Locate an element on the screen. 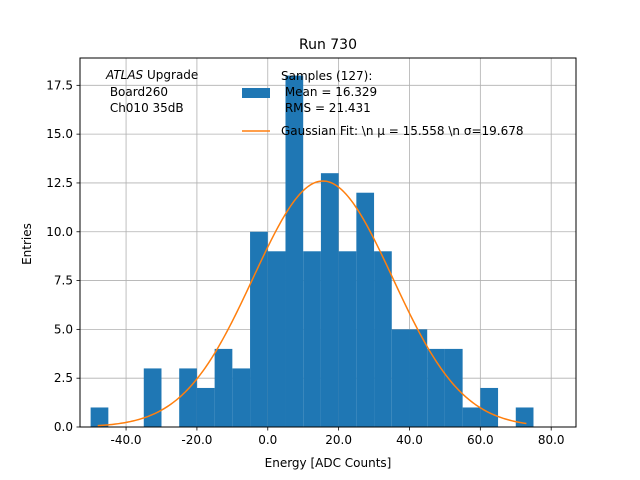 The width and height of the screenshot is (640, 480). y-tick-label: 7.5 is located at coordinates (63, 281).